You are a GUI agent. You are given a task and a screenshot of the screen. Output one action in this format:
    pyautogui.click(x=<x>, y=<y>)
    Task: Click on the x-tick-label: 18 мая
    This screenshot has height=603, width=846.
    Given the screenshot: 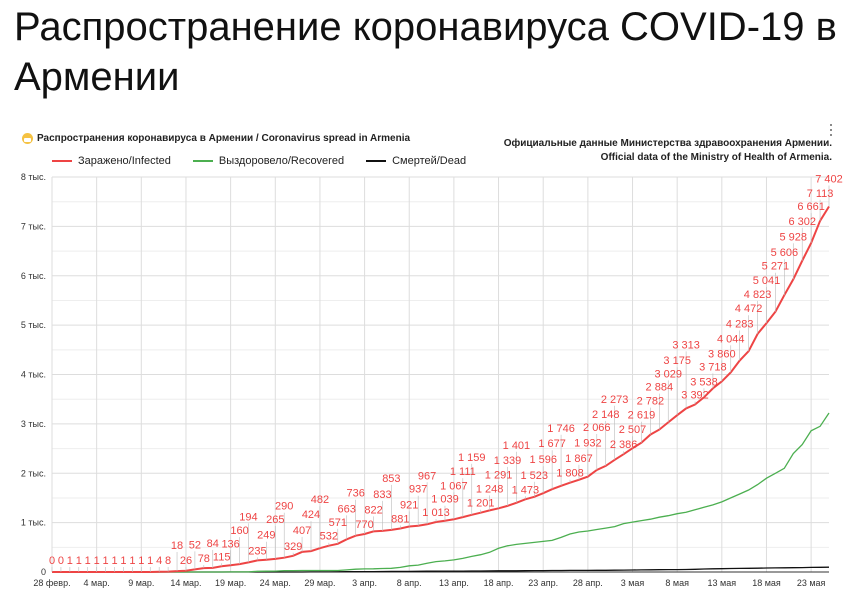 What is the action you would take?
    pyautogui.click(x=766, y=583)
    